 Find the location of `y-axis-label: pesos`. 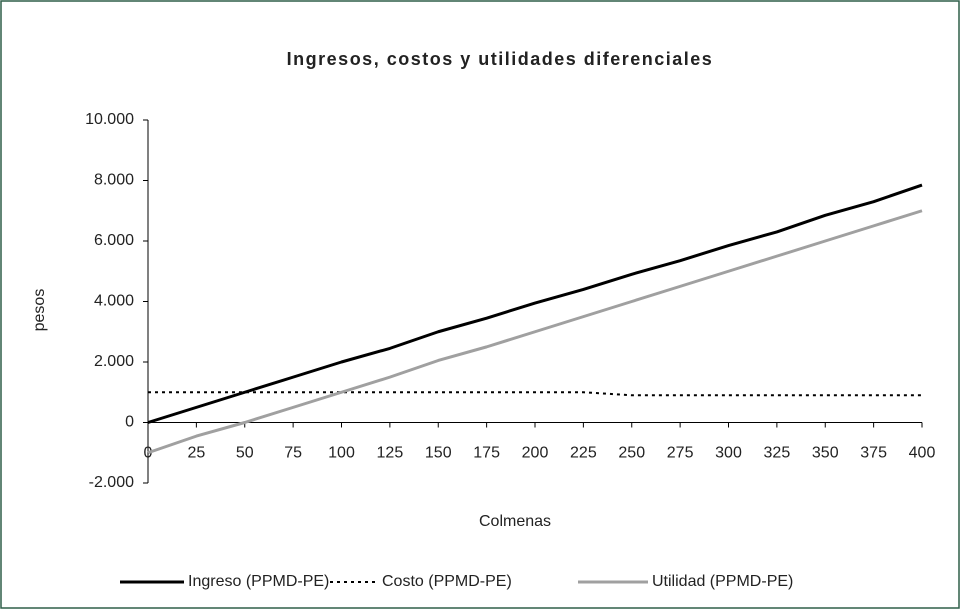

y-axis-label: pesos is located at coordinates (39, 310).